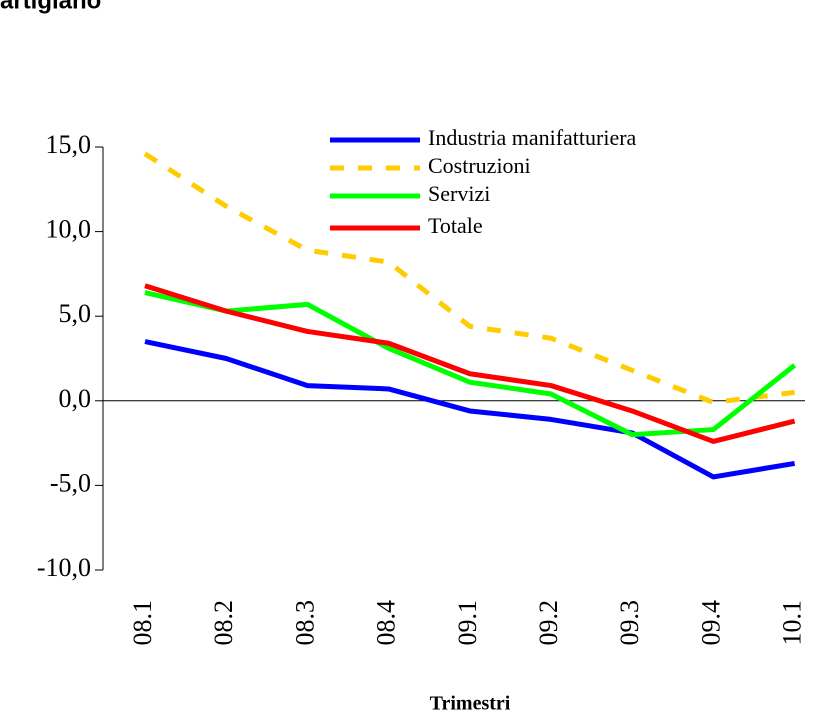 The width and height of the screenshot is (820, 719). What do you see at coordinates (548, 623) in the screenshot?
I see `x-tick-label: 09.2` at bounding box center [548, 623].